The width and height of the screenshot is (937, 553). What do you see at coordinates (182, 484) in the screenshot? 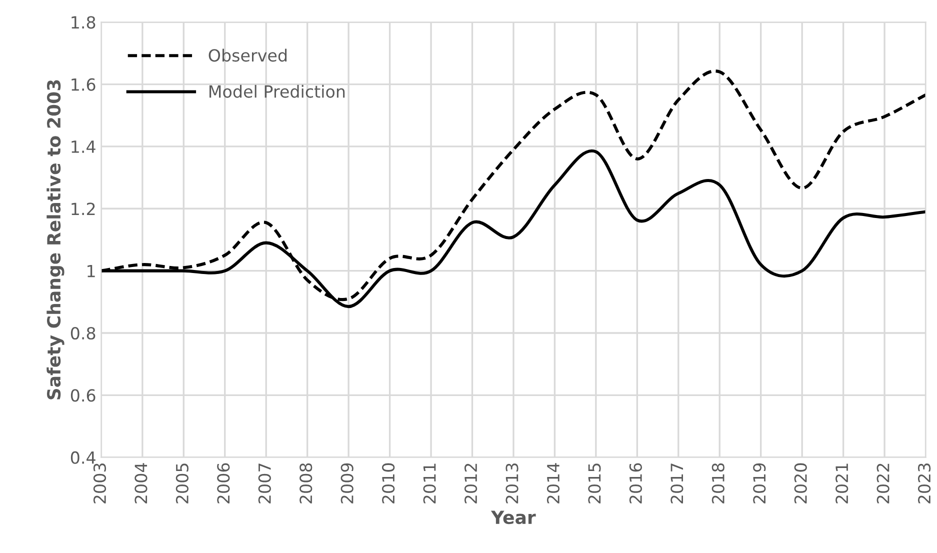
I see `x-tick-label: 2005` at bounding box center [182, 484].